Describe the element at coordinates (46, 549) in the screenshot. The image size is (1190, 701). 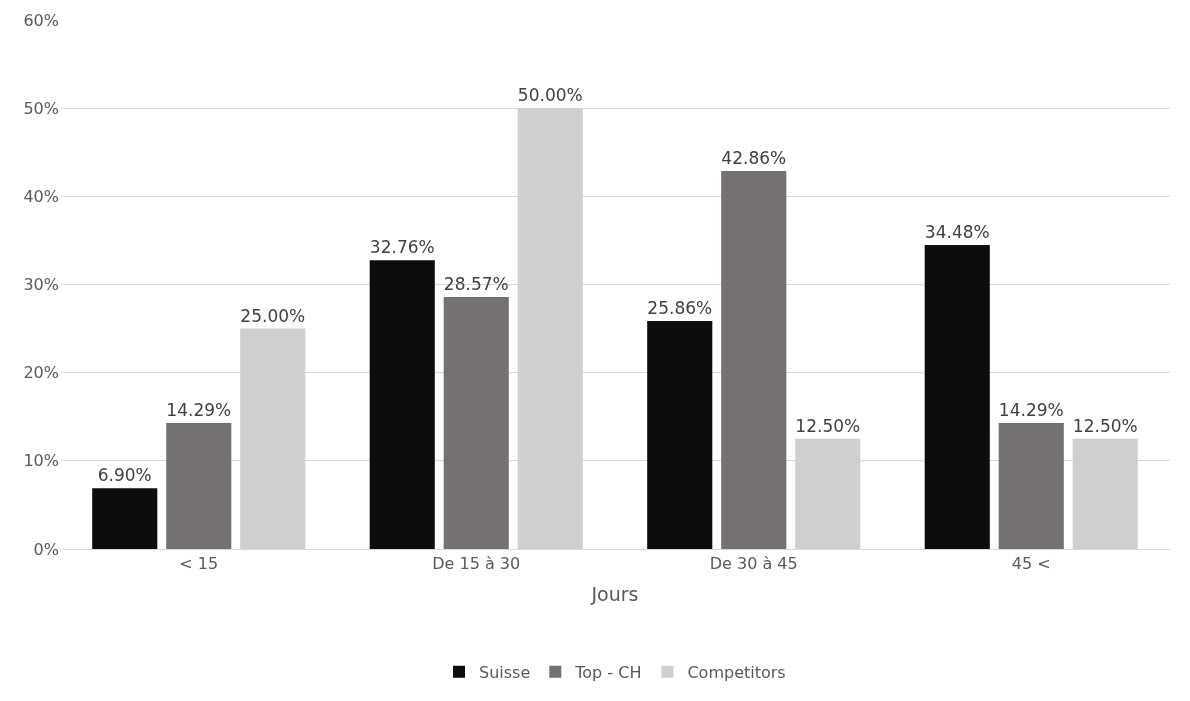
I see `y-tick-label: 0%` at that location.